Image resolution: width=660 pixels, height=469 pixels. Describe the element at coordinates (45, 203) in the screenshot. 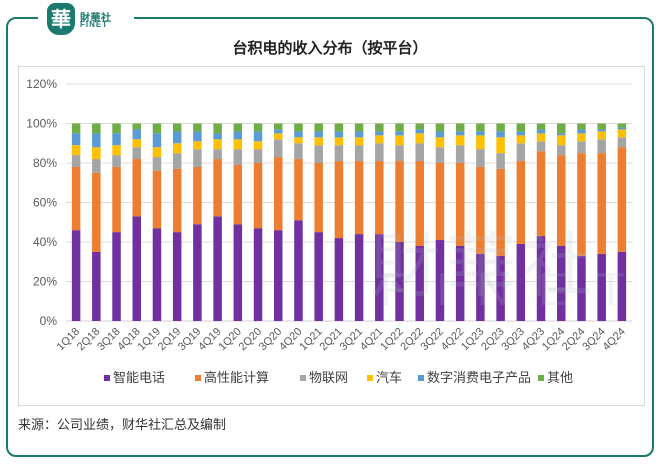

I see `y-tick-label: 60%` at that location.